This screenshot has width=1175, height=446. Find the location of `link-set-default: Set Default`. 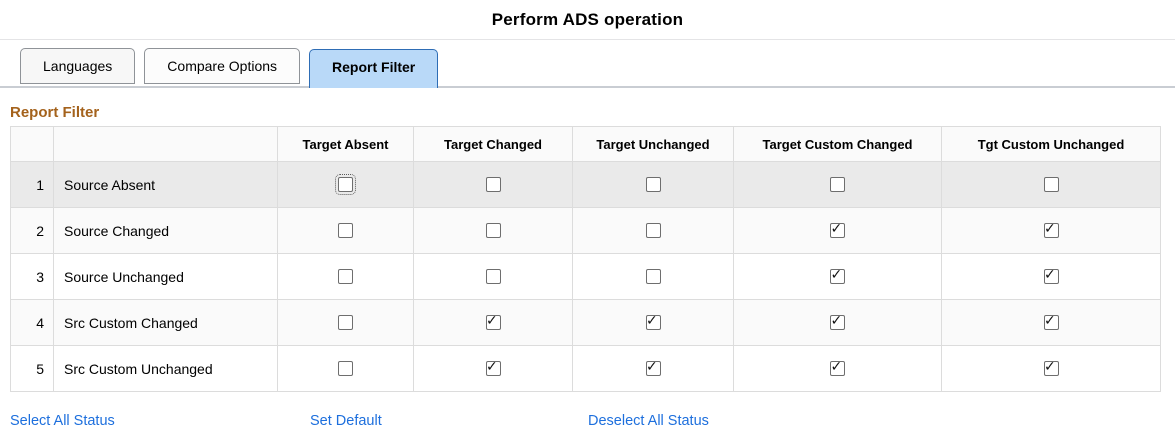

link-set-default: Set Default is located at coordinates (346, 421).